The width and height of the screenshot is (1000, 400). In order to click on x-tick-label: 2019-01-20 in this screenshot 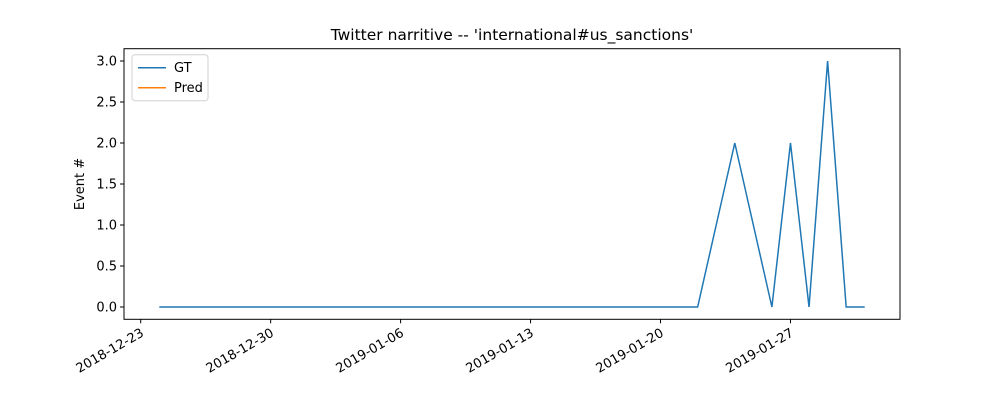, I will do `click(630, 351)`.